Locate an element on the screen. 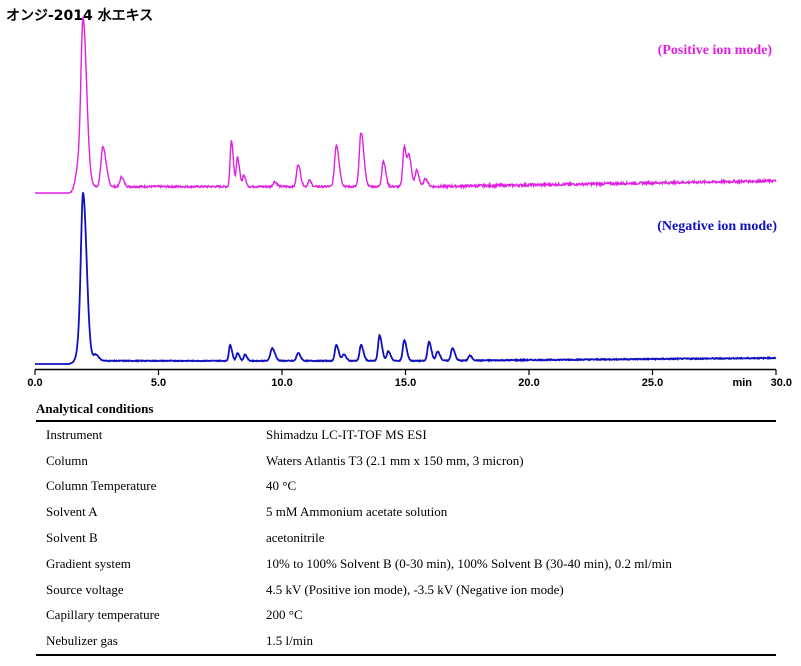 The width and height of the screenshot is (801, 666). x-tick-label: 25.0 is located at coordinates (652, 383).